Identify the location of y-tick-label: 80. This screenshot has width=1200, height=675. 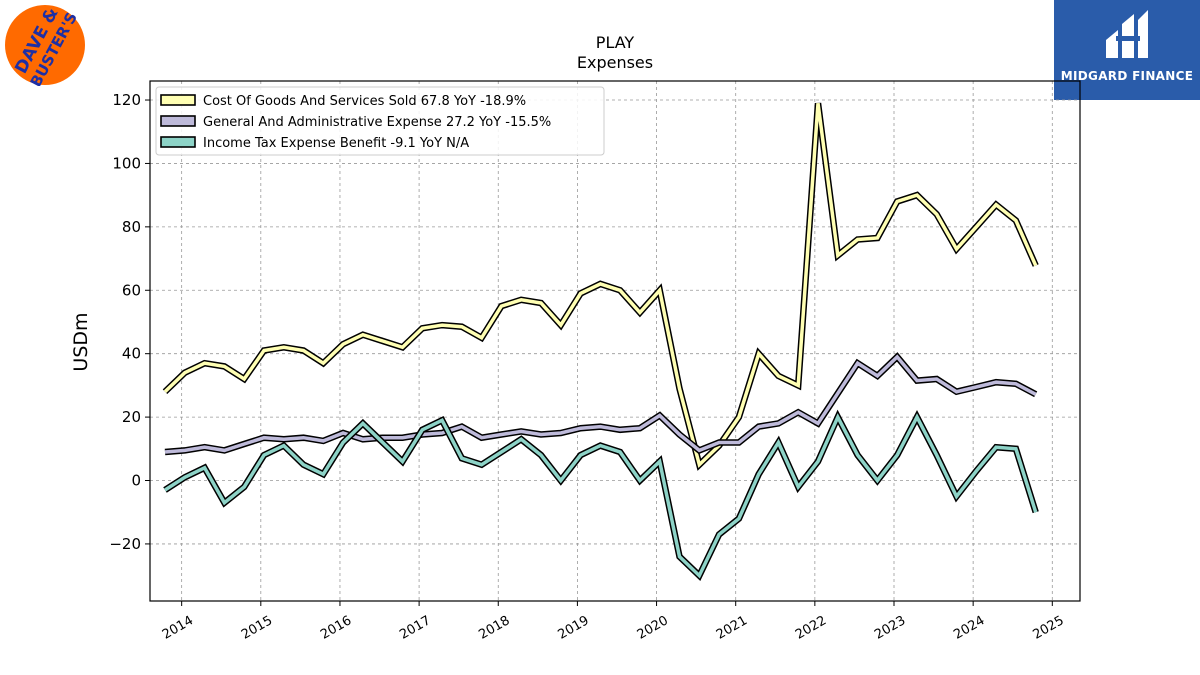
(131, 227).